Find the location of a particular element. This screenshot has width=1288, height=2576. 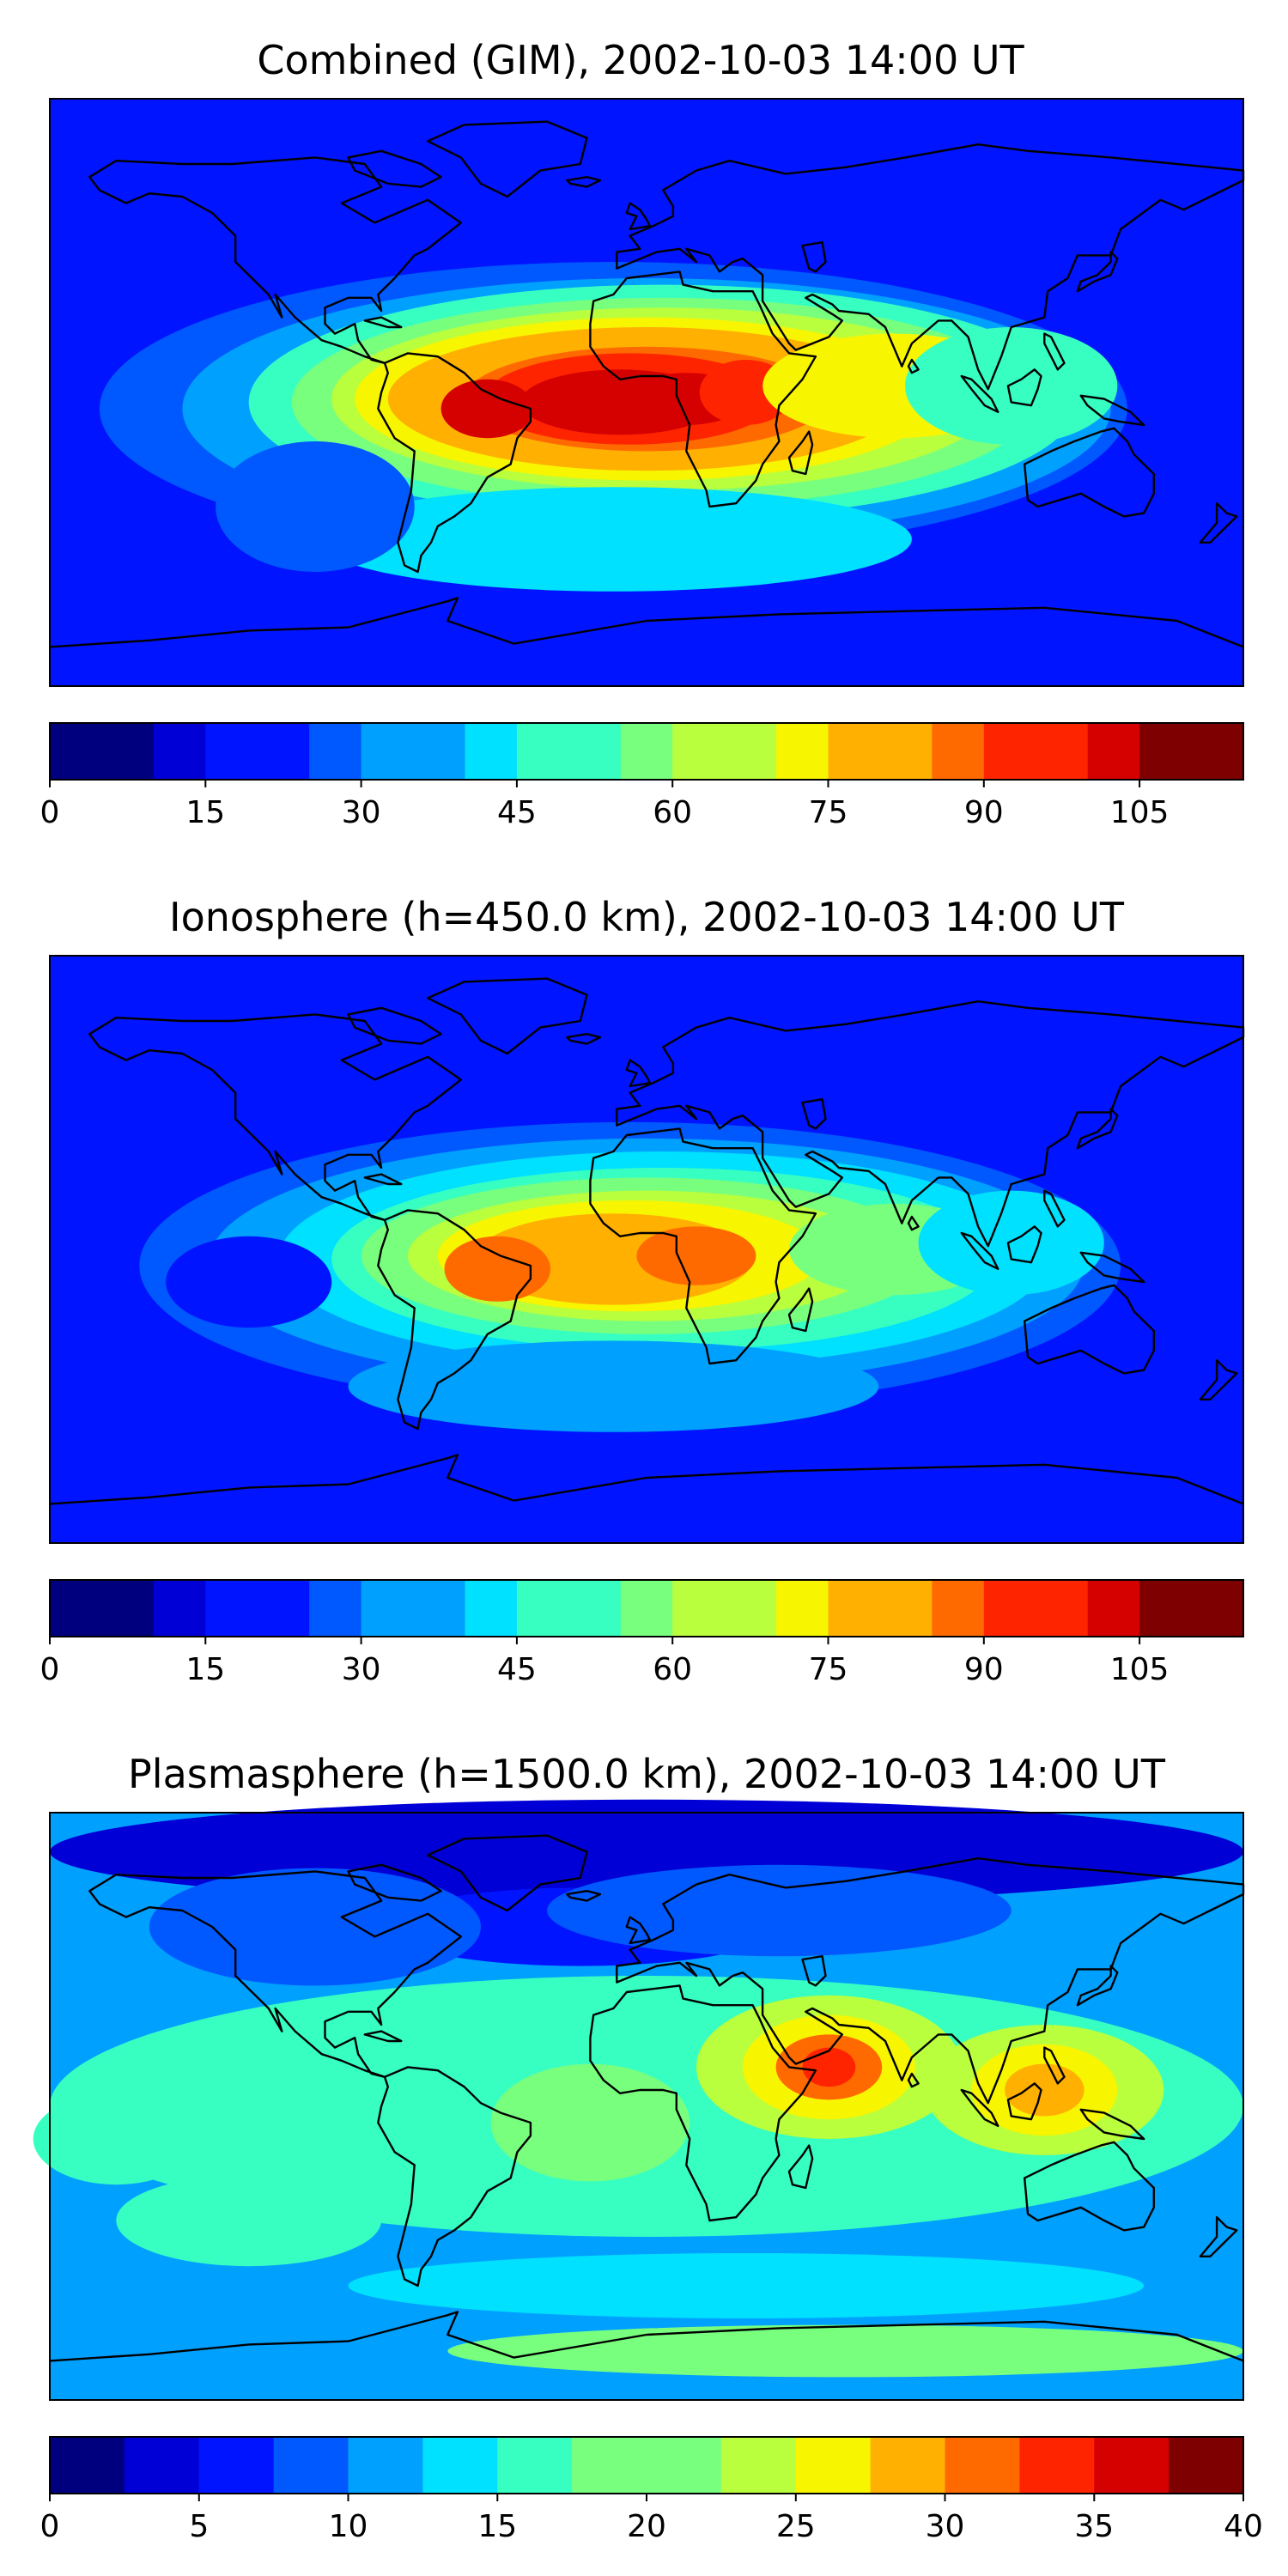

coastline-eurasia is located at coordinates (930, 1981).